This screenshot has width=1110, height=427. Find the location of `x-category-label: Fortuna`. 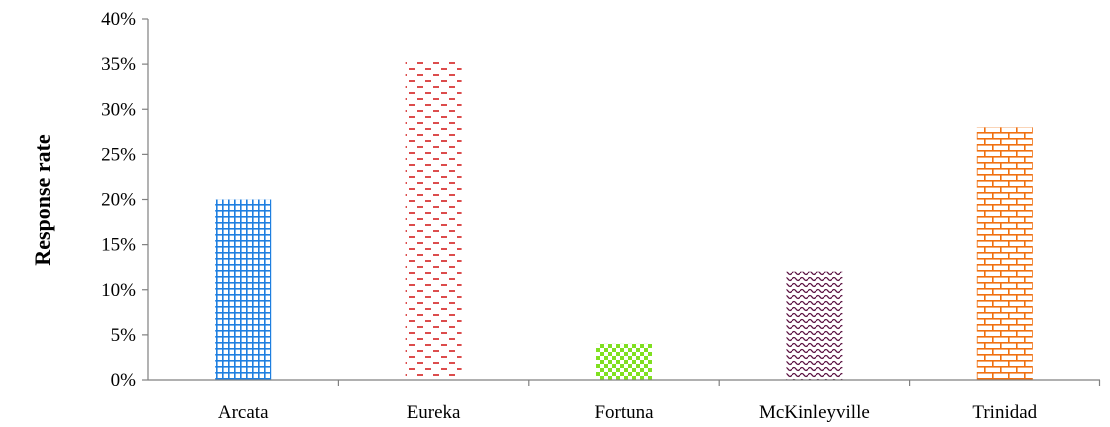

x-category-label: Fortuna is located at coordinates (624, 412).